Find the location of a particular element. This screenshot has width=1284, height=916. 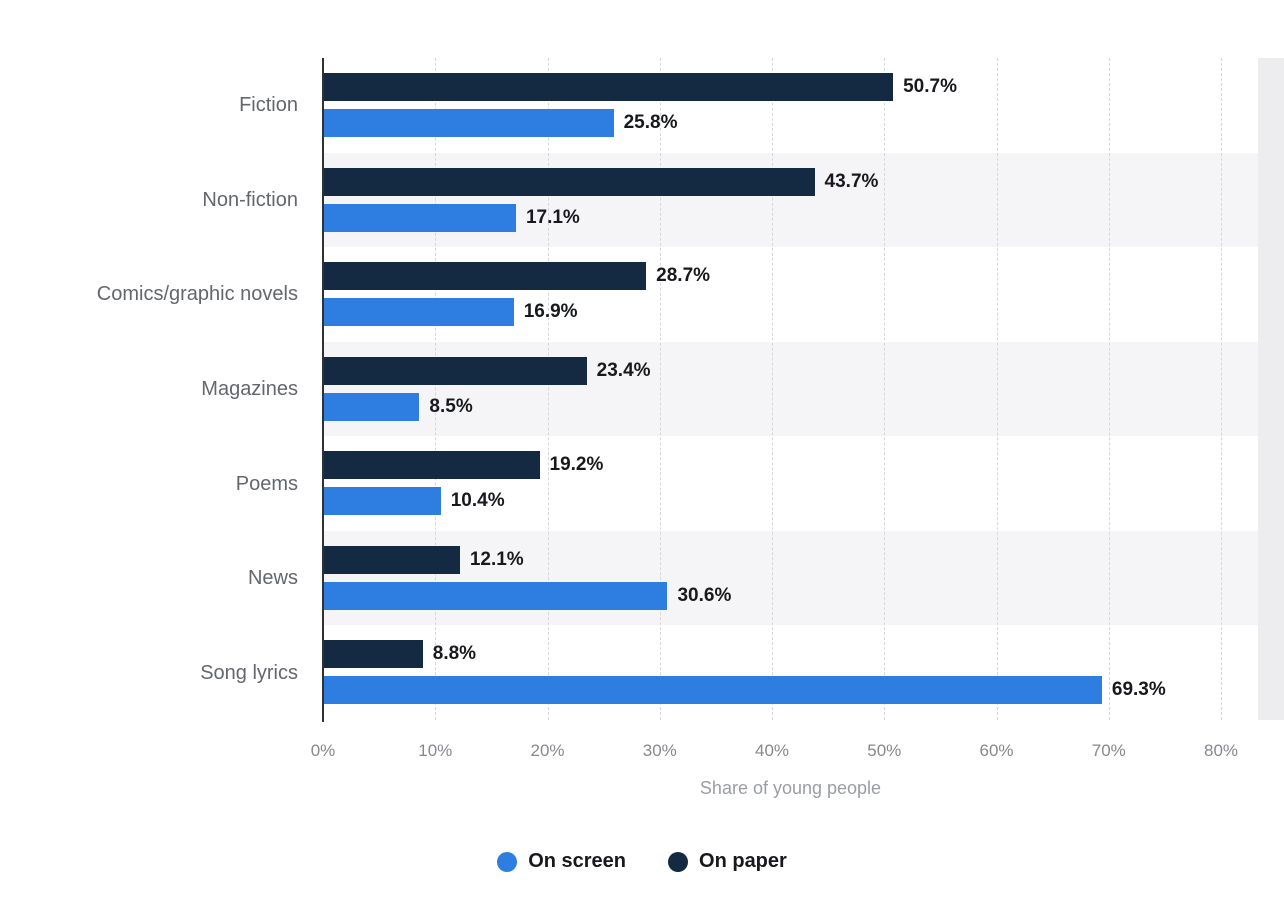

legend-label-on-screen: On screen is located at coordinates (577, 861).